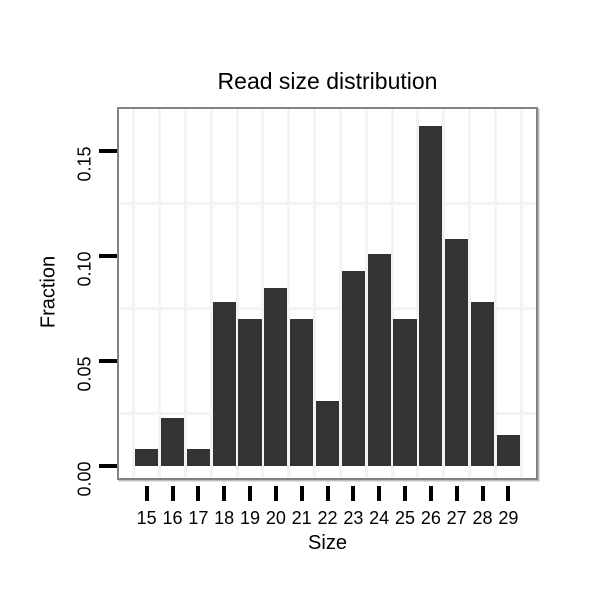  I want to click on x-axis-tick-label: 25, so click(405, 518).